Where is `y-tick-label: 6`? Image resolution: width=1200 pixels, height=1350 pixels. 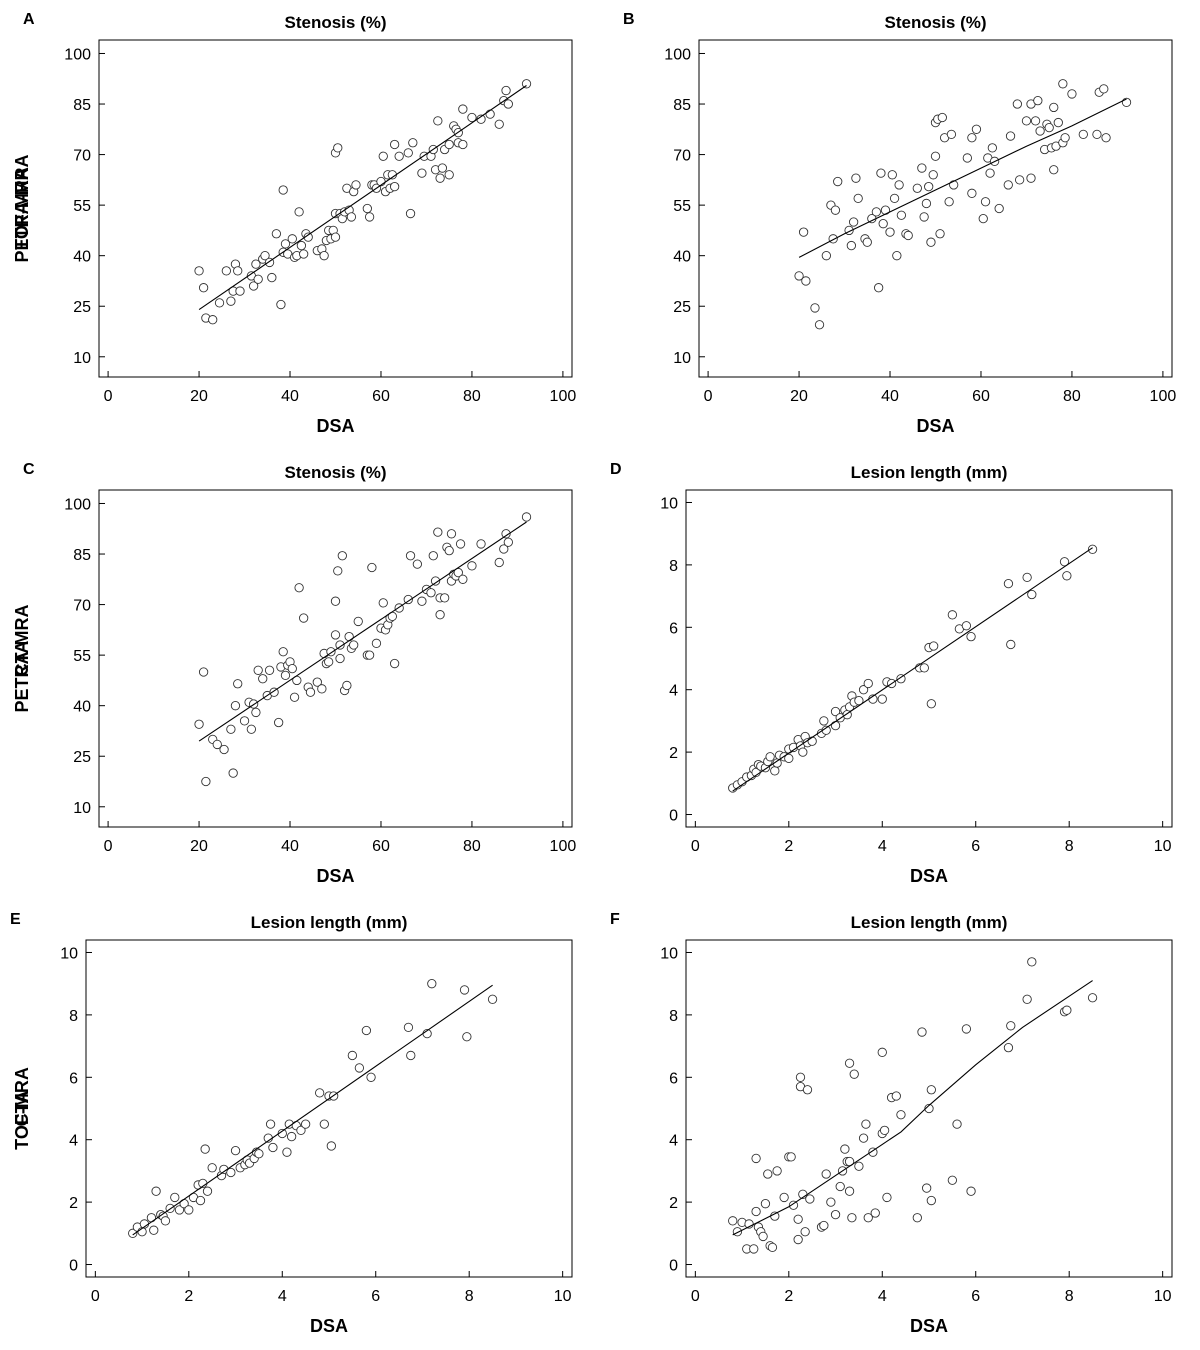 y-tick-label: 6 is located at coordinates (673, 1078).